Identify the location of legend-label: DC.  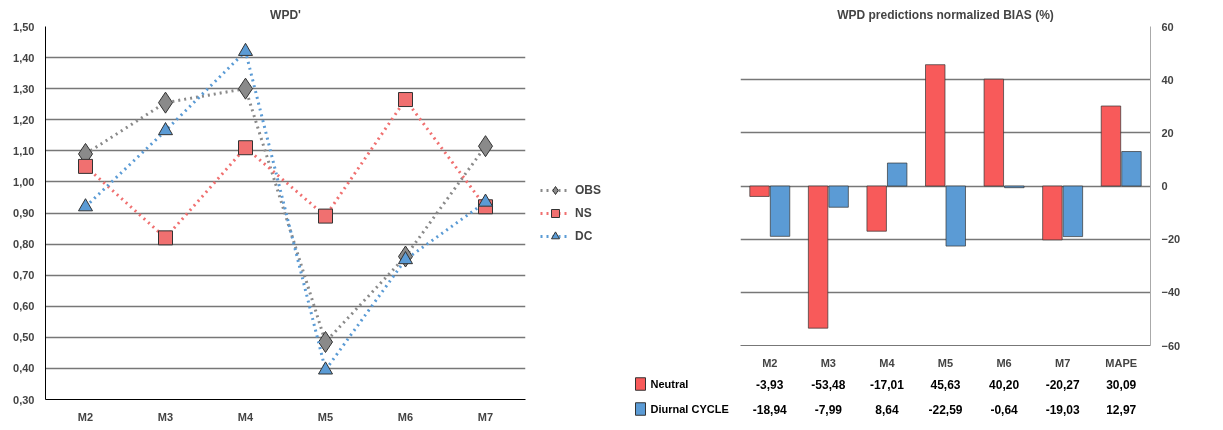
(584, 235).